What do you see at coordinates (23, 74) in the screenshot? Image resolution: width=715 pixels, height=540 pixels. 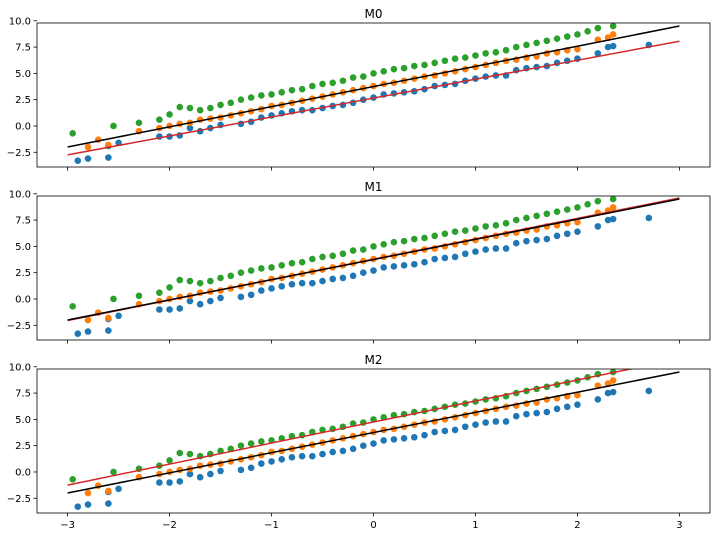 I see `y-tick-label: 5.0` at bounding box center [23, 74].